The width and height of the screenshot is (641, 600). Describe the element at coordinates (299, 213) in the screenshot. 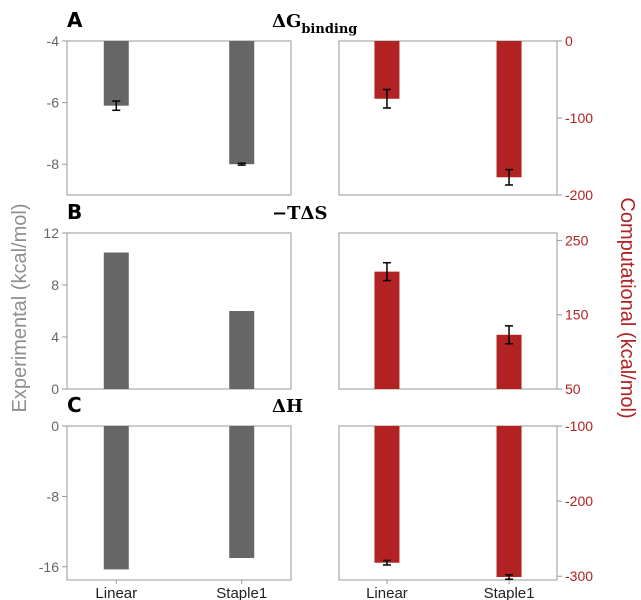

I see `panel-title: −TΔS` at that location.